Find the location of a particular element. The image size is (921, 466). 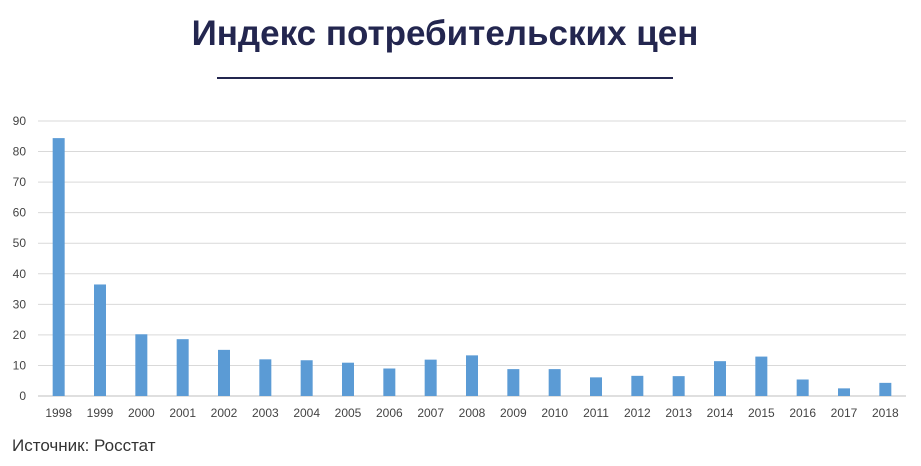

y-tick-label: 50 is located at coordinates (20, 243).